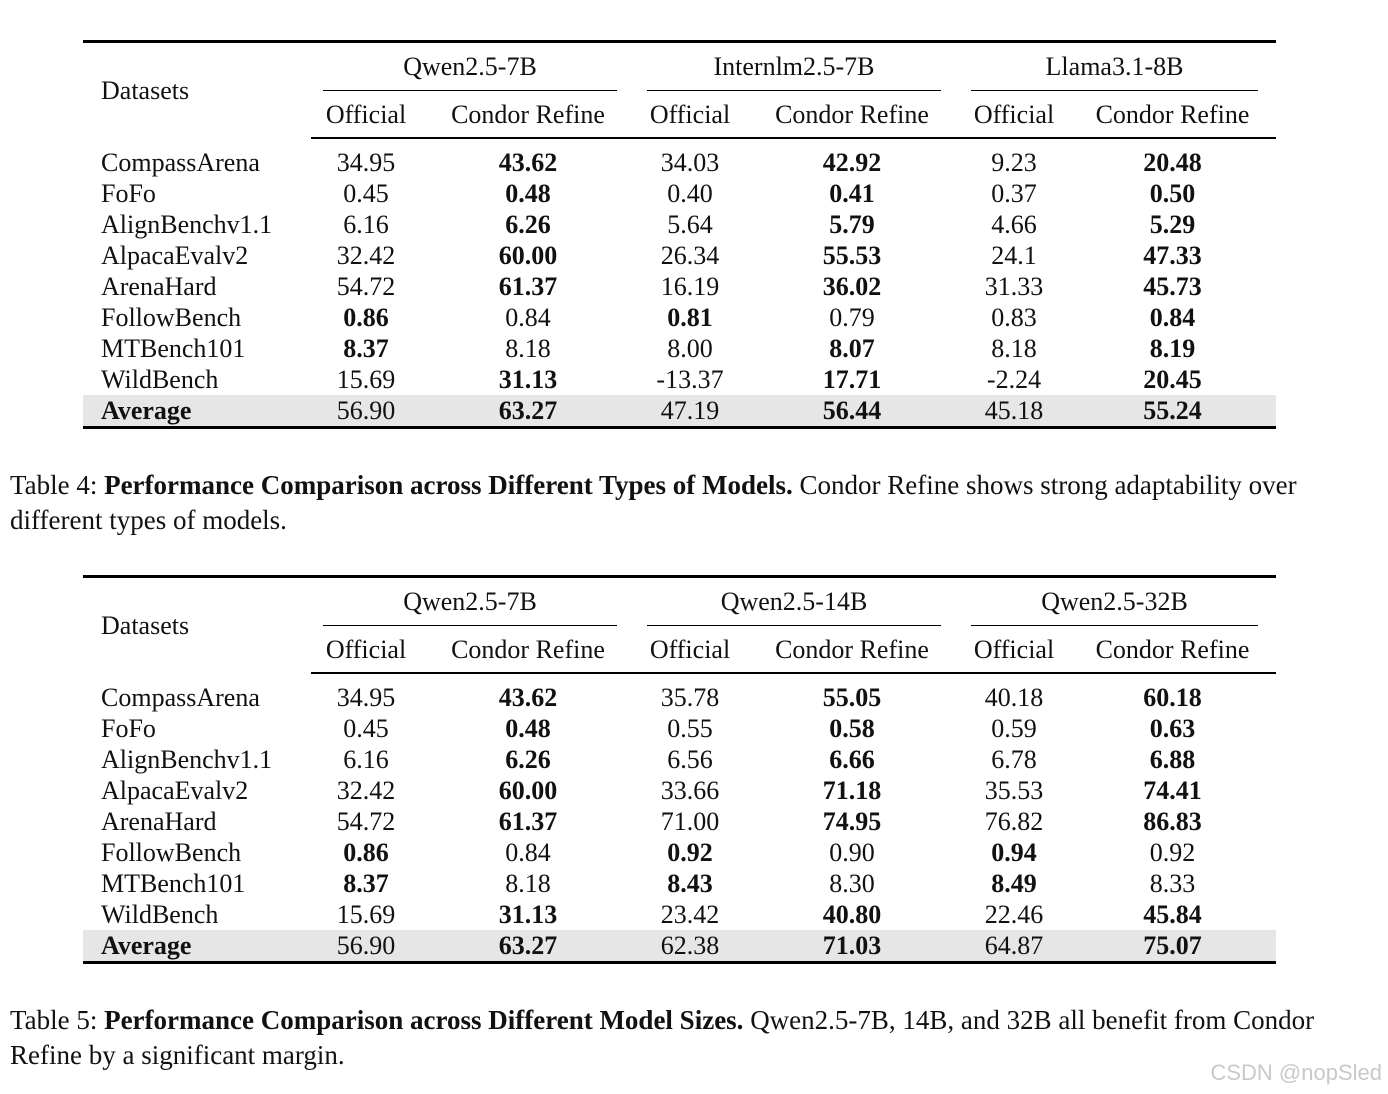  What do you see at coordinates (690, 162) in the screenshot?
I see `score-cell: 34.03` at bounding box center [690, 162].